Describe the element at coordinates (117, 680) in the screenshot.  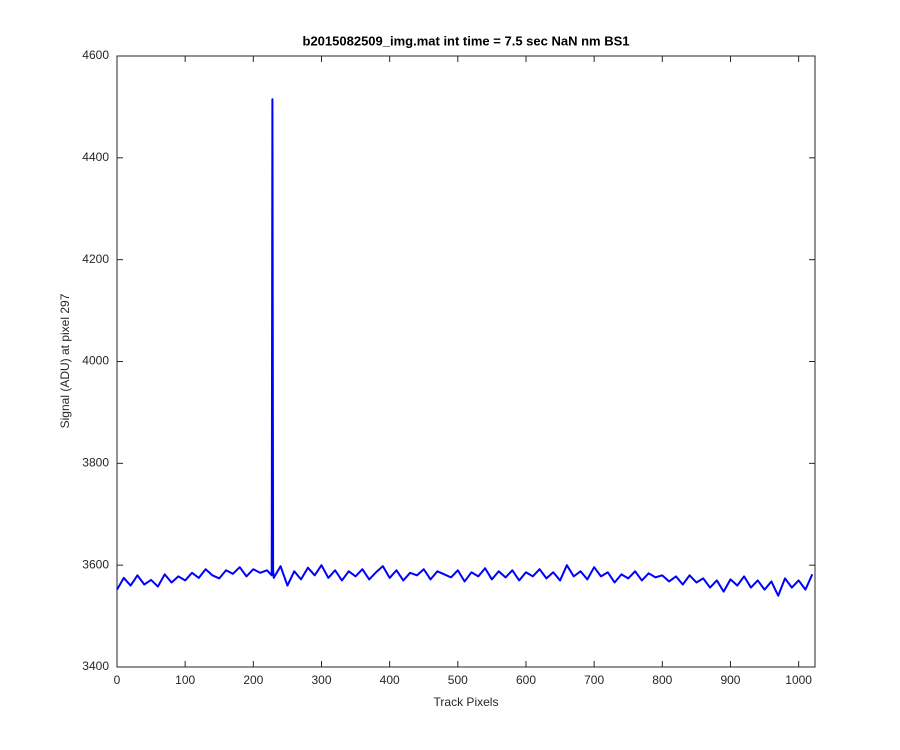
I see `x-tick-label: 0` at that location.